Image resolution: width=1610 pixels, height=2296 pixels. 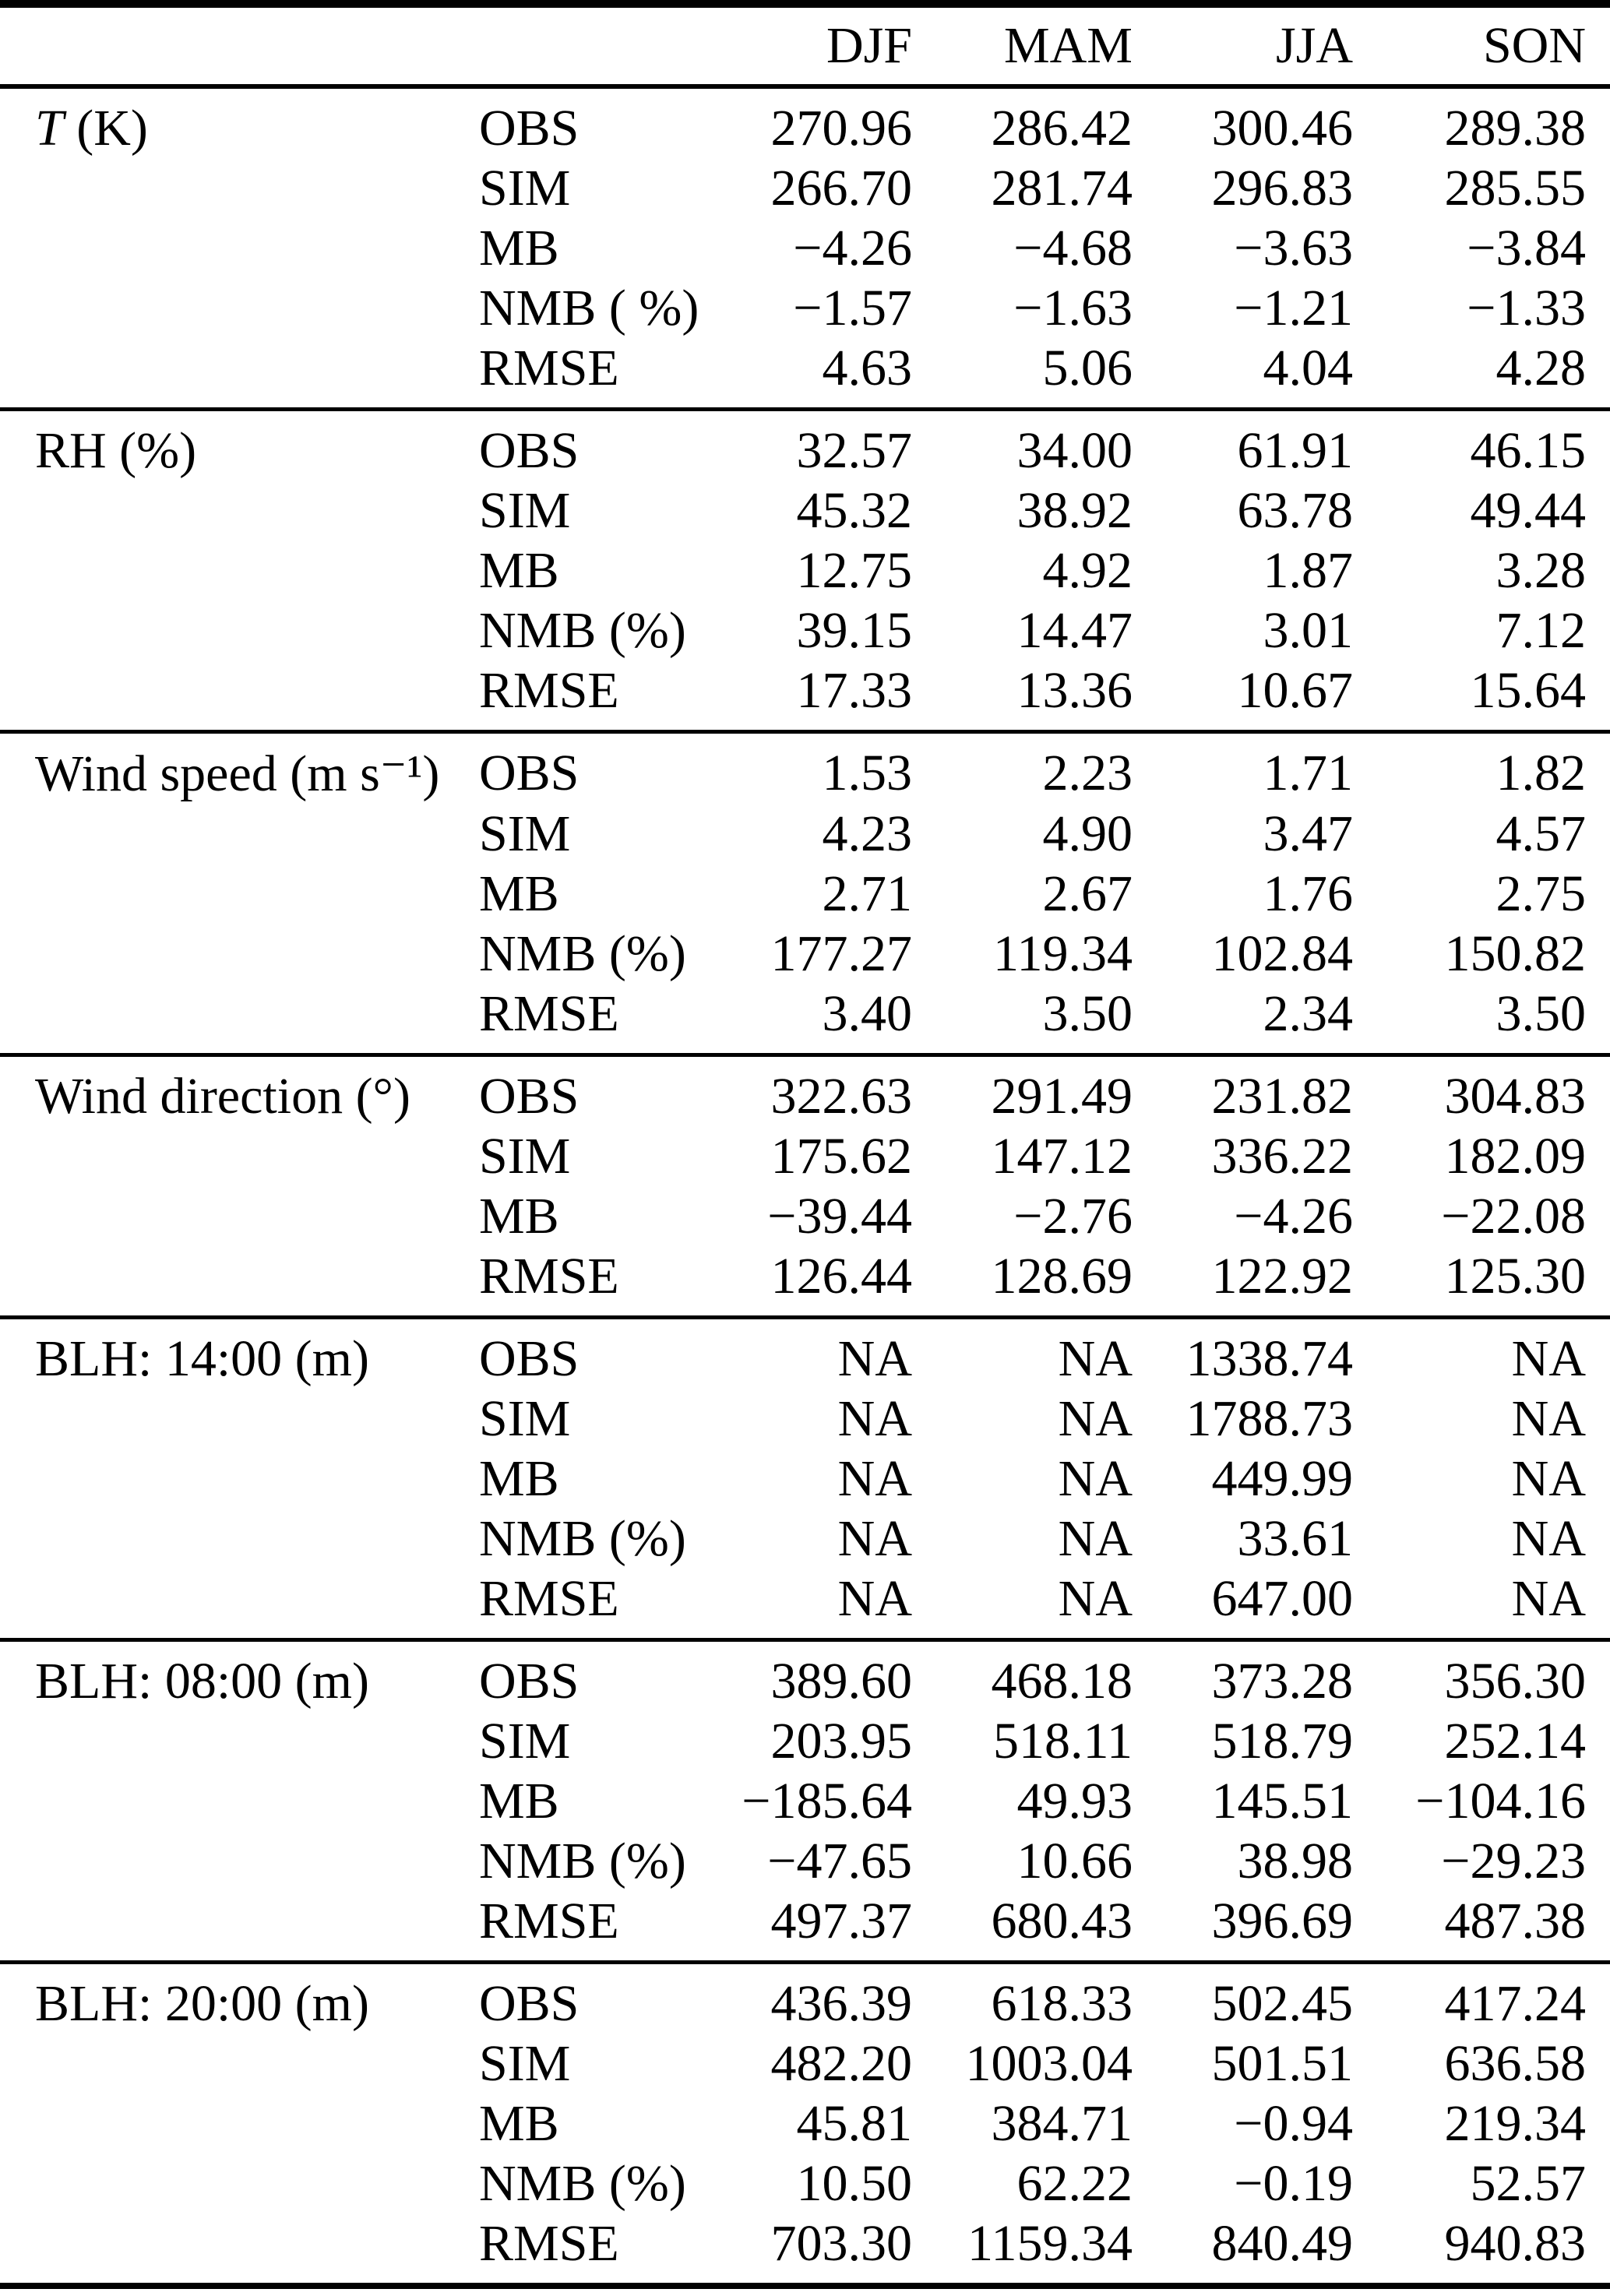 I want to click on value-cell: 1.53, so click(x=867, y=773).